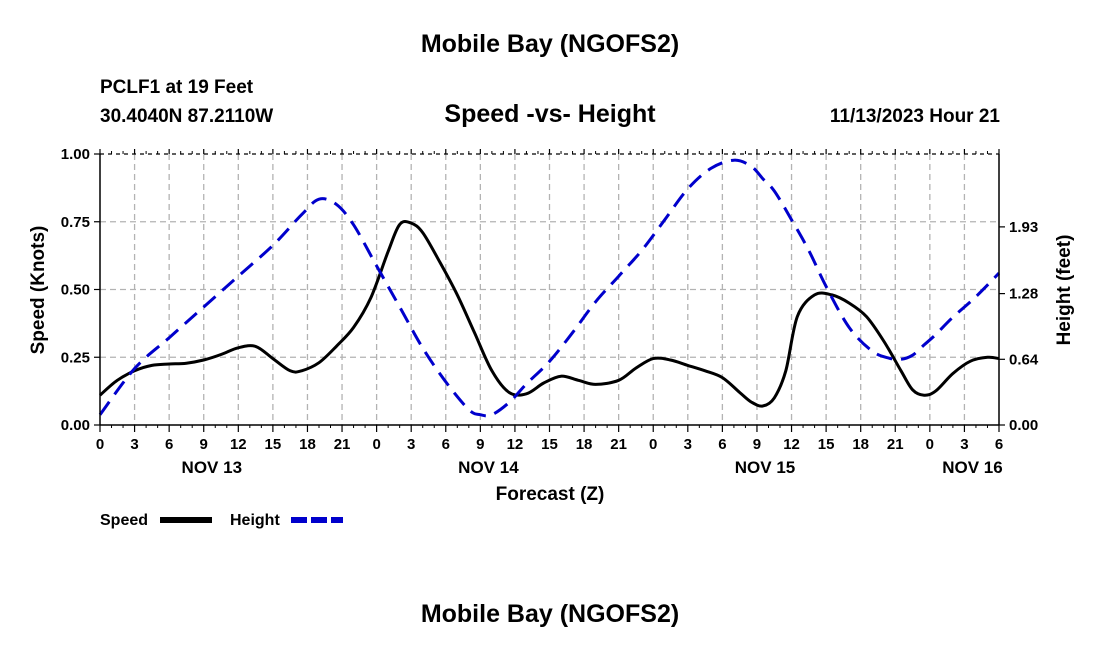 The image size is (1100, 650). Describe the element at coordinates (187, 116) in the screenshot. I see `location-label: 30.4040N 87.2110W` at that location.